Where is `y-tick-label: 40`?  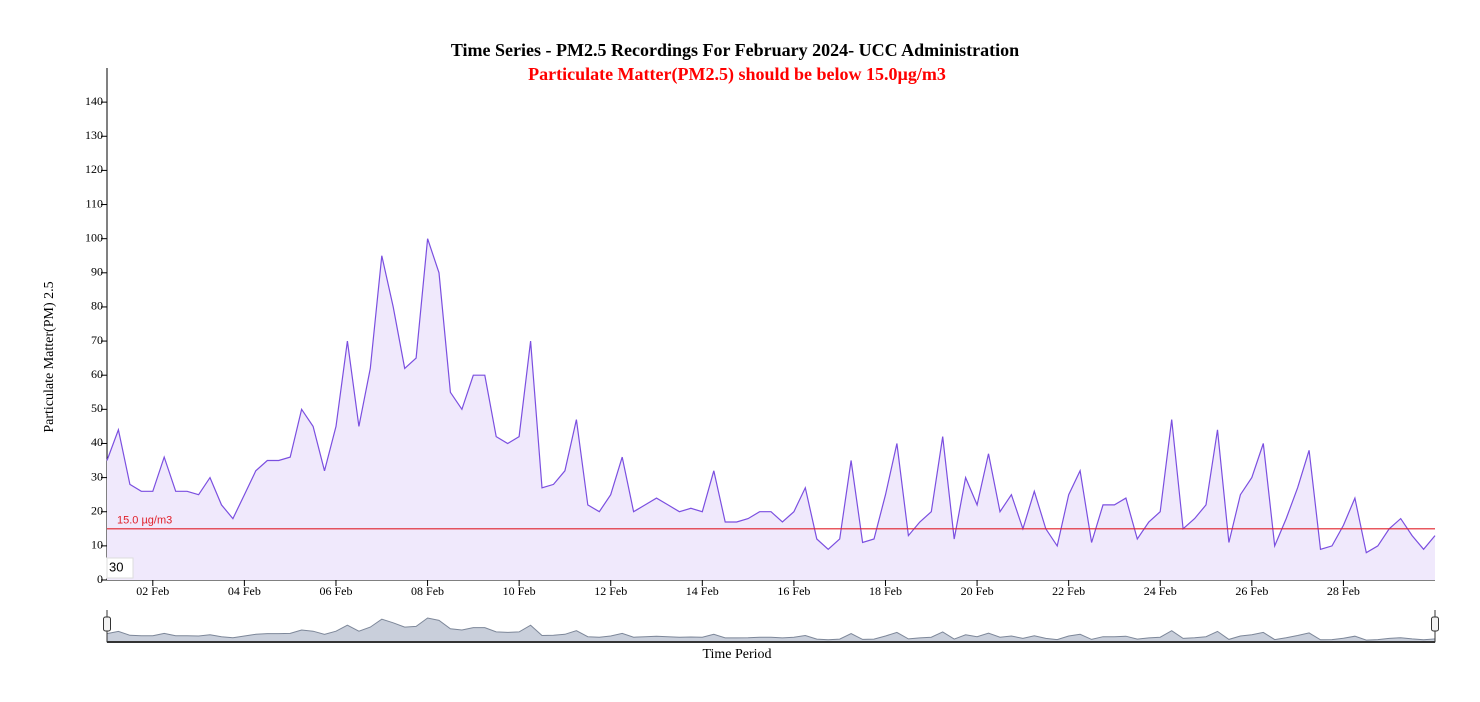
y-tick-label: 40 is located at coordinates (97, 442).